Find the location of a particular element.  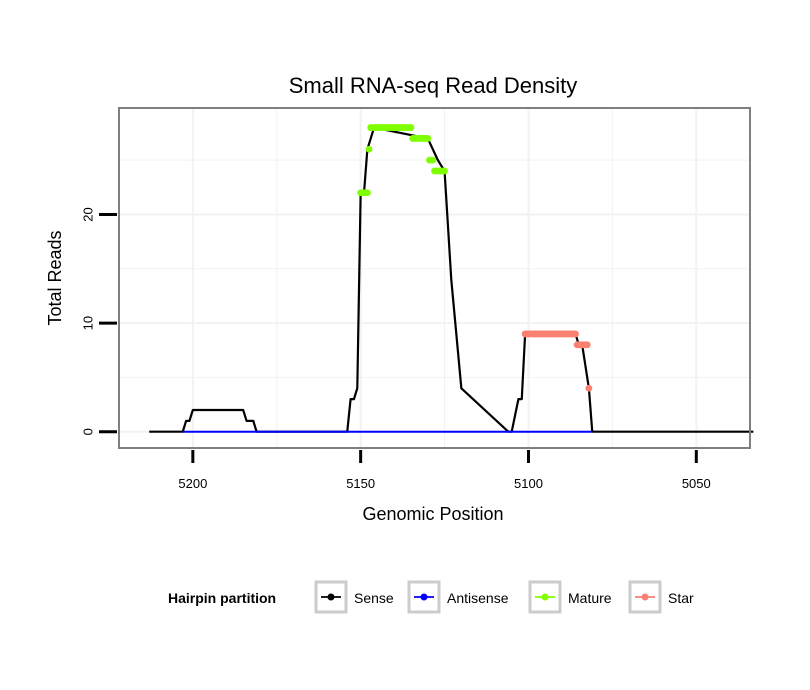

y-axis-title: Total Reads is located at coordinates (55, 277).